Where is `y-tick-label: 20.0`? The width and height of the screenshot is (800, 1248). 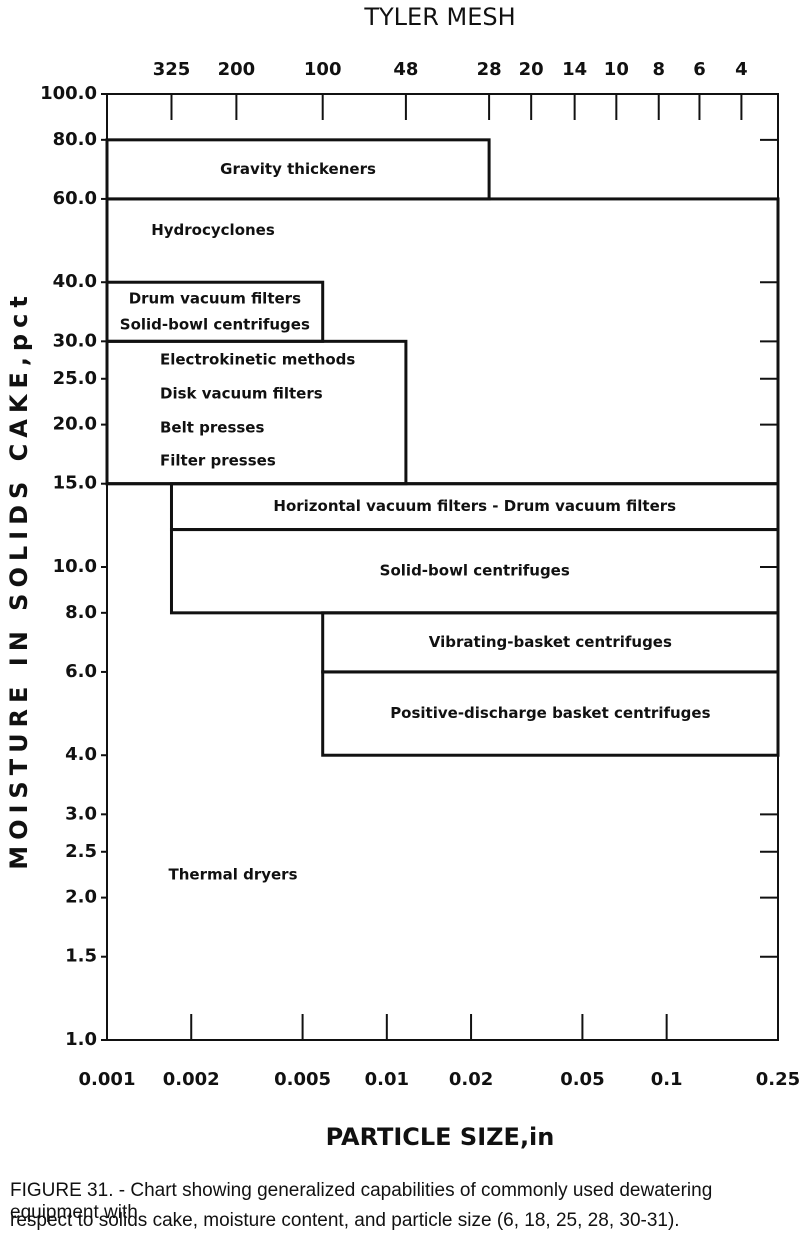
y-tick-label: 20.0 is located at coordinates (75, 424).